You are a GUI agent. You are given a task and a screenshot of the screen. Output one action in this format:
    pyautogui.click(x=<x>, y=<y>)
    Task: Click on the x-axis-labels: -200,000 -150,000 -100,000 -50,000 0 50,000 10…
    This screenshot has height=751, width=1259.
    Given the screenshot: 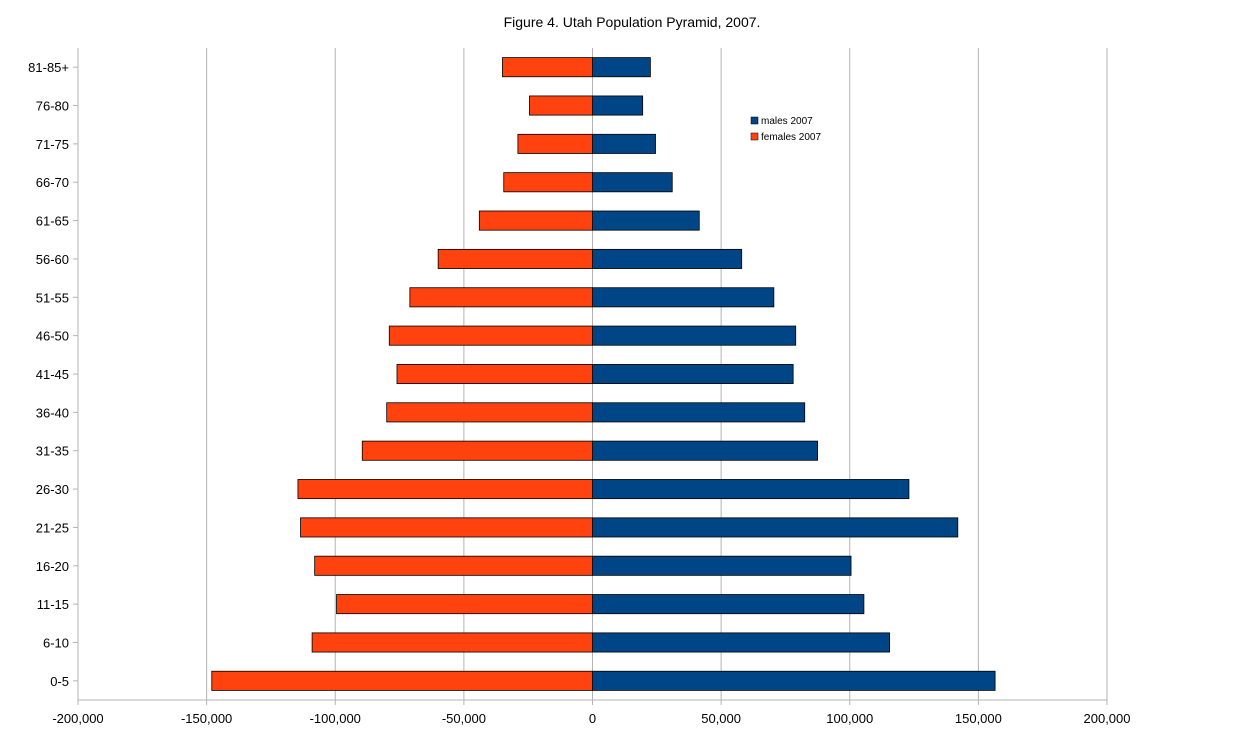 What is the action you would take?
    pyautogui.click(x=591, y=713)
    